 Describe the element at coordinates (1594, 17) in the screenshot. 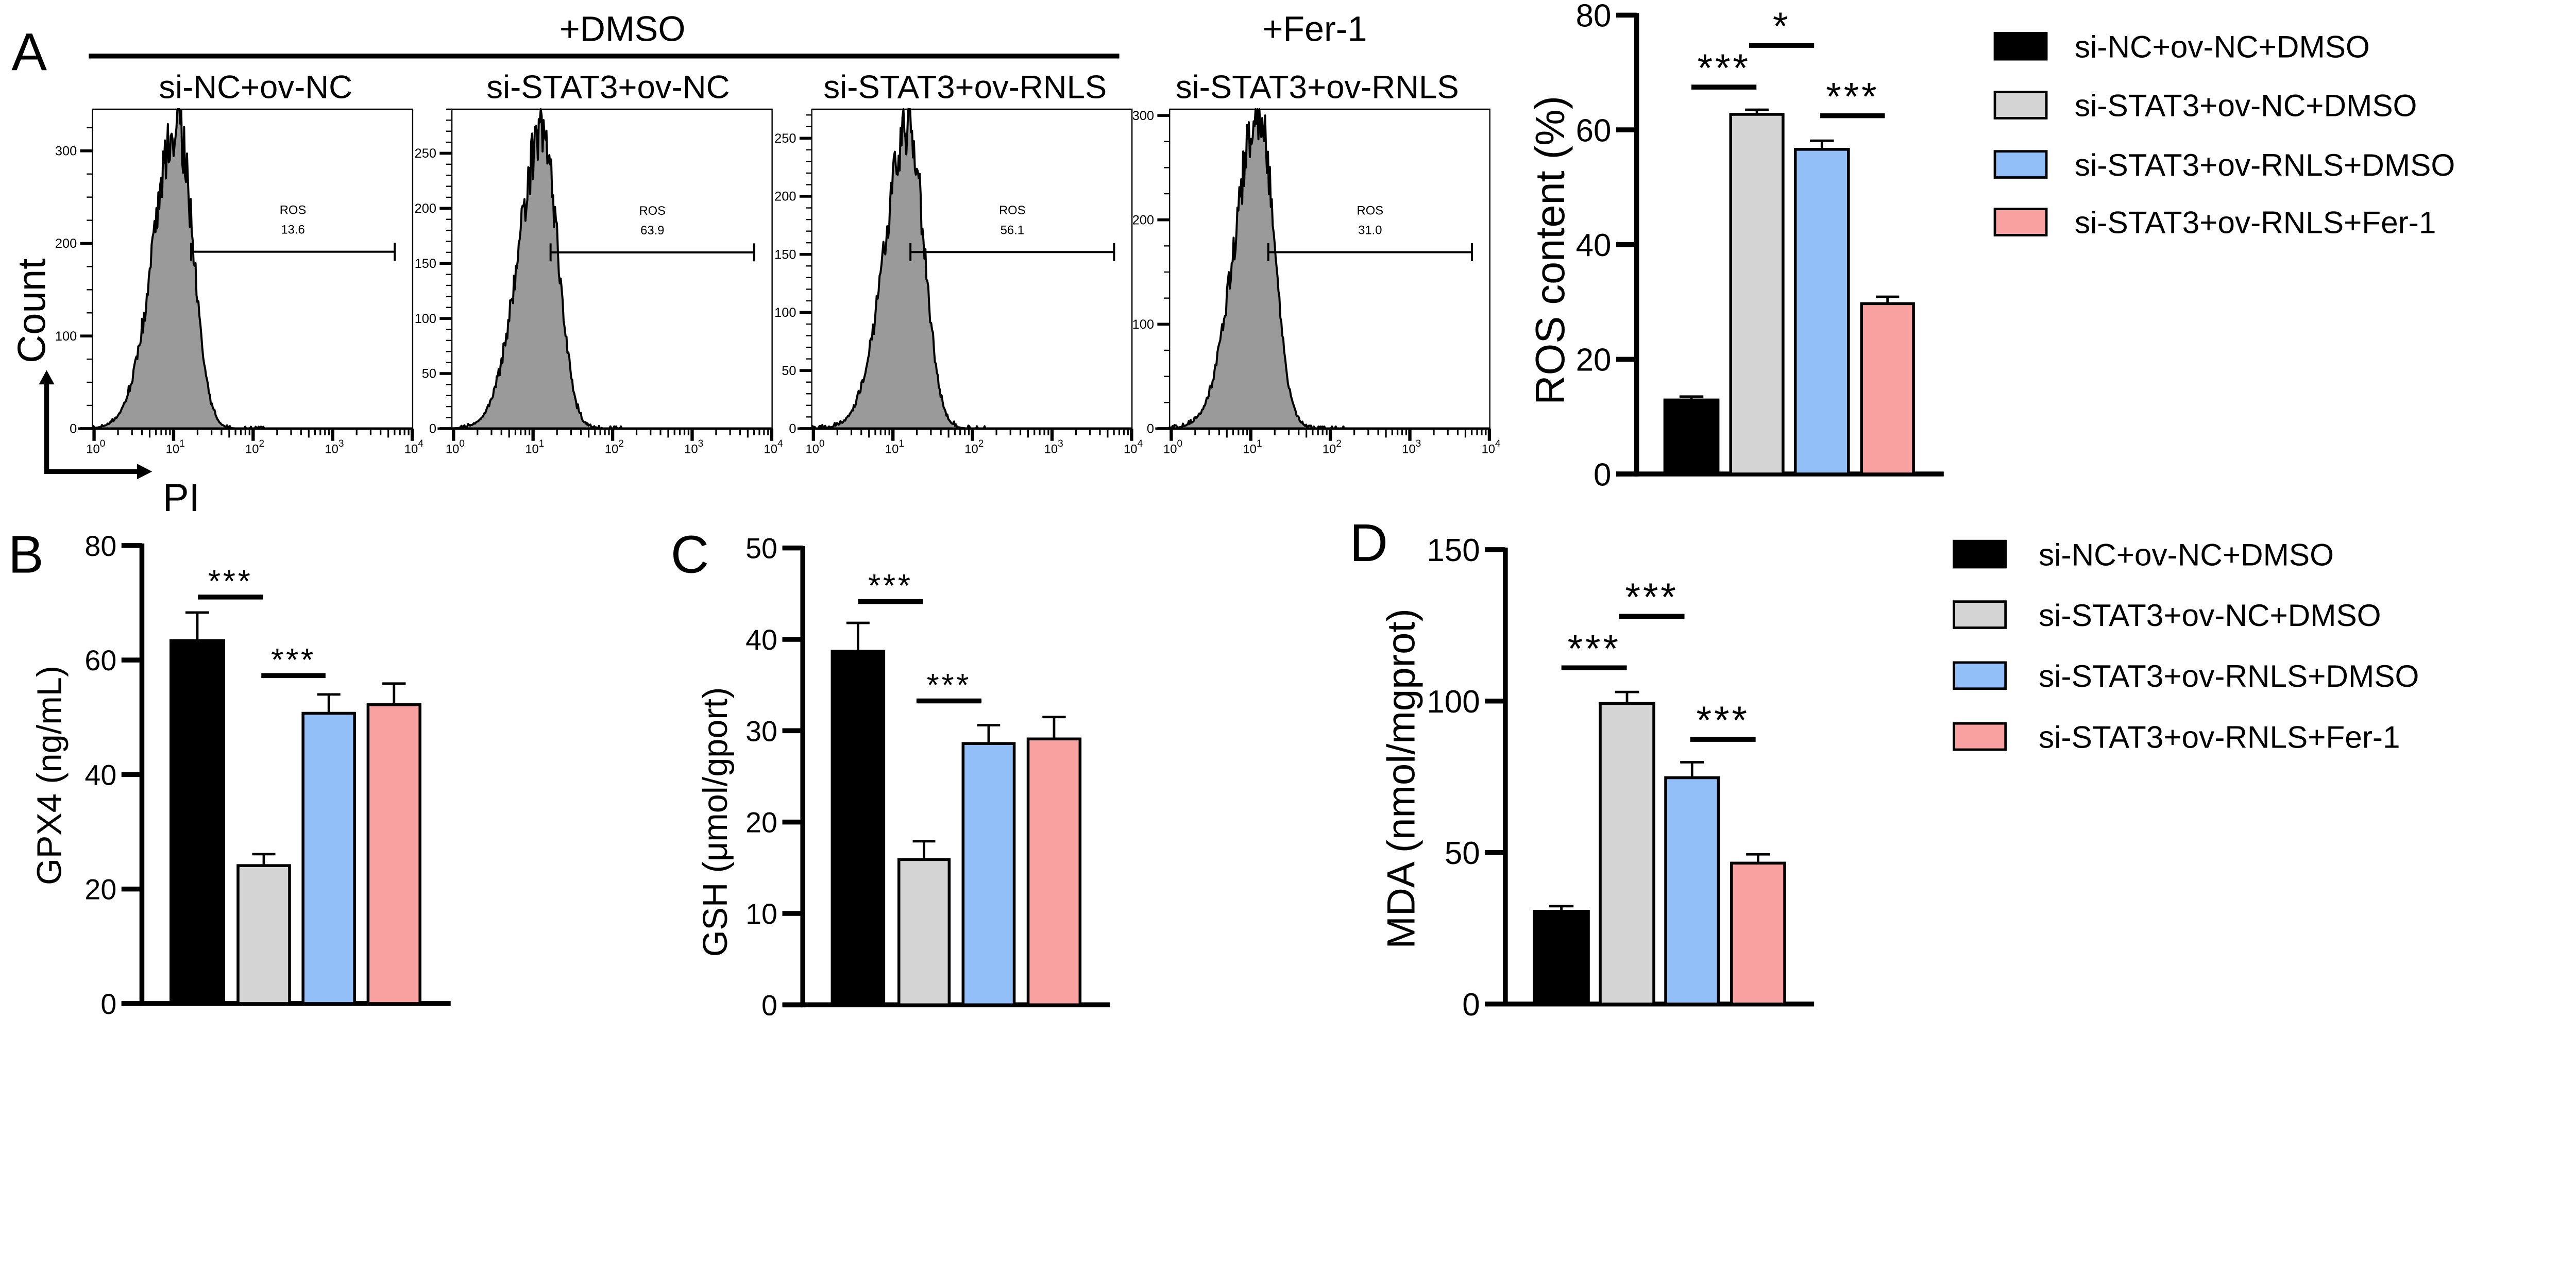

I see `y-tick-label: 80` at that location.